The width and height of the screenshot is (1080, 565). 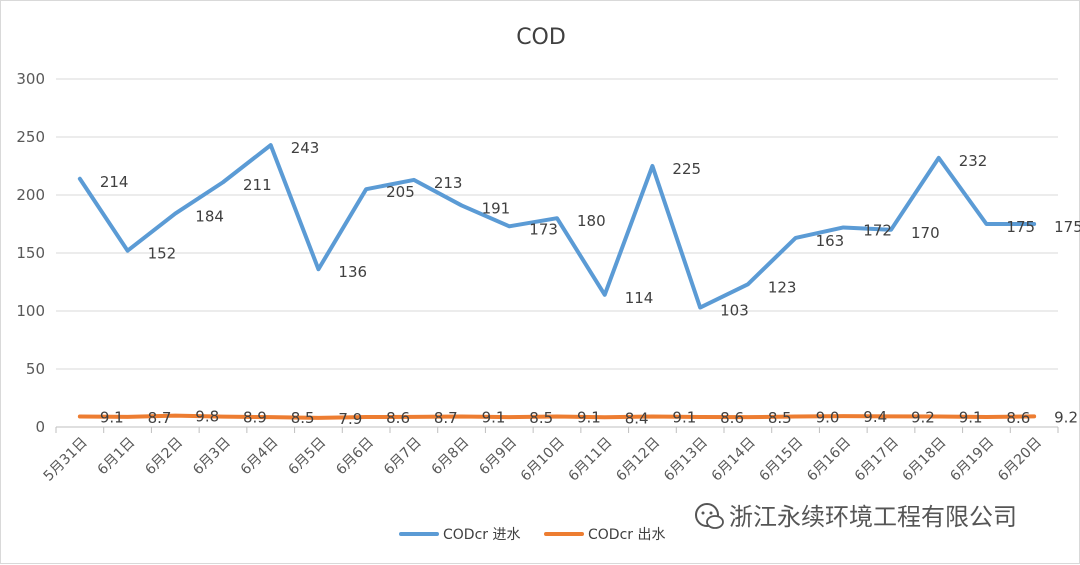 I want to click on chart-title: COD, so click(x=541, y=37).